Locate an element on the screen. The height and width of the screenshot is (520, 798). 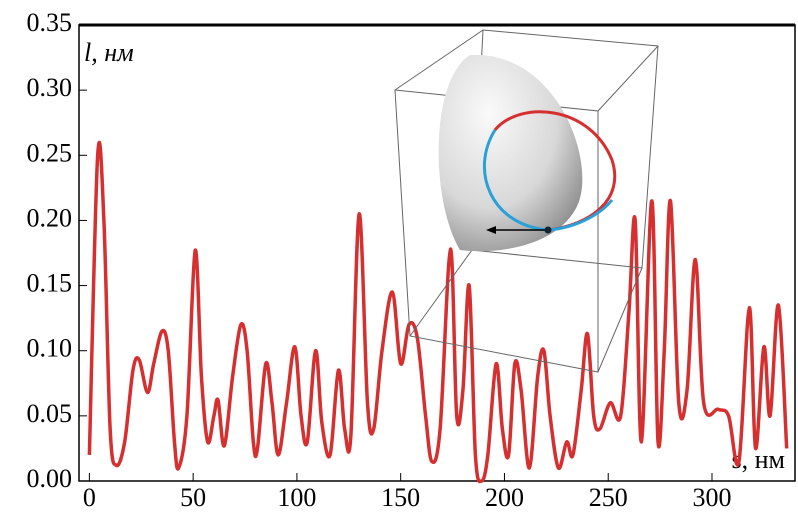
y-tick-label: 0.35 is located at coordinates (50, 22).